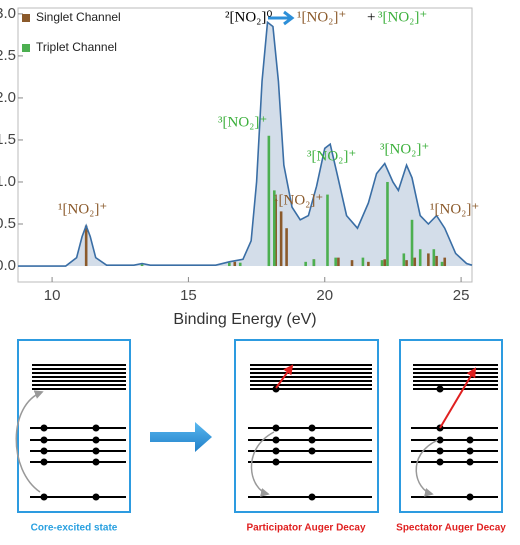 This screenshot has width=520, height=545. Describe the element at coordinates (8, 55) in the screenshot. I see `y-tick-label: 2.5` at that location.